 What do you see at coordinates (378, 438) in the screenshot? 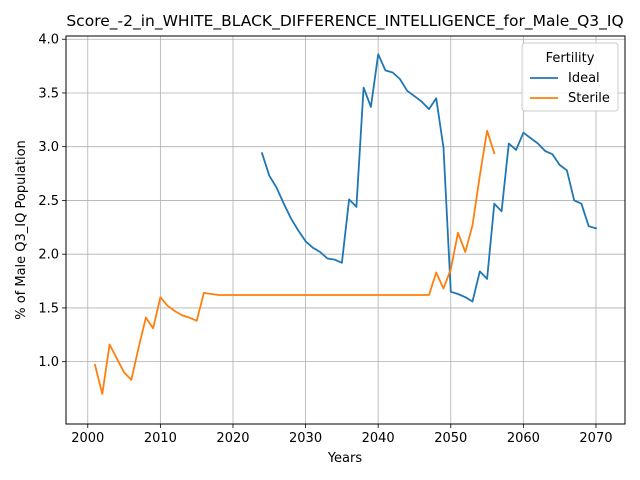
I see `x-tick-label: 2040` at bounding box center [378, 438].